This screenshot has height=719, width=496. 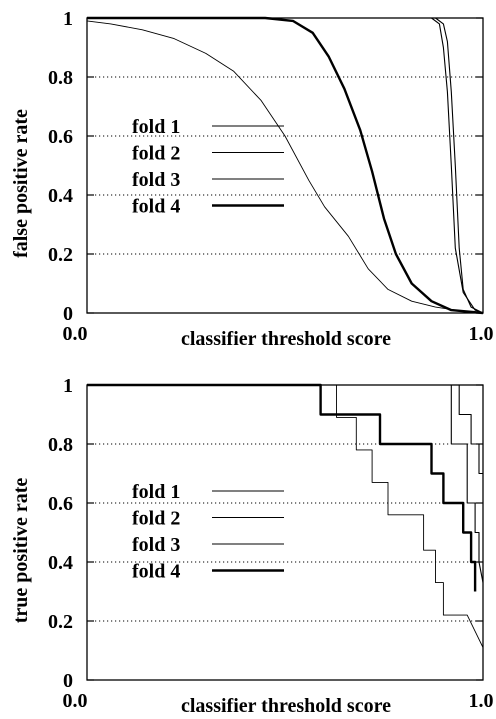 What do you see at coordinates (21, 551) in the screenshot?
I see `y-axis-label: true positive rate` at bounding box center [21, 551].